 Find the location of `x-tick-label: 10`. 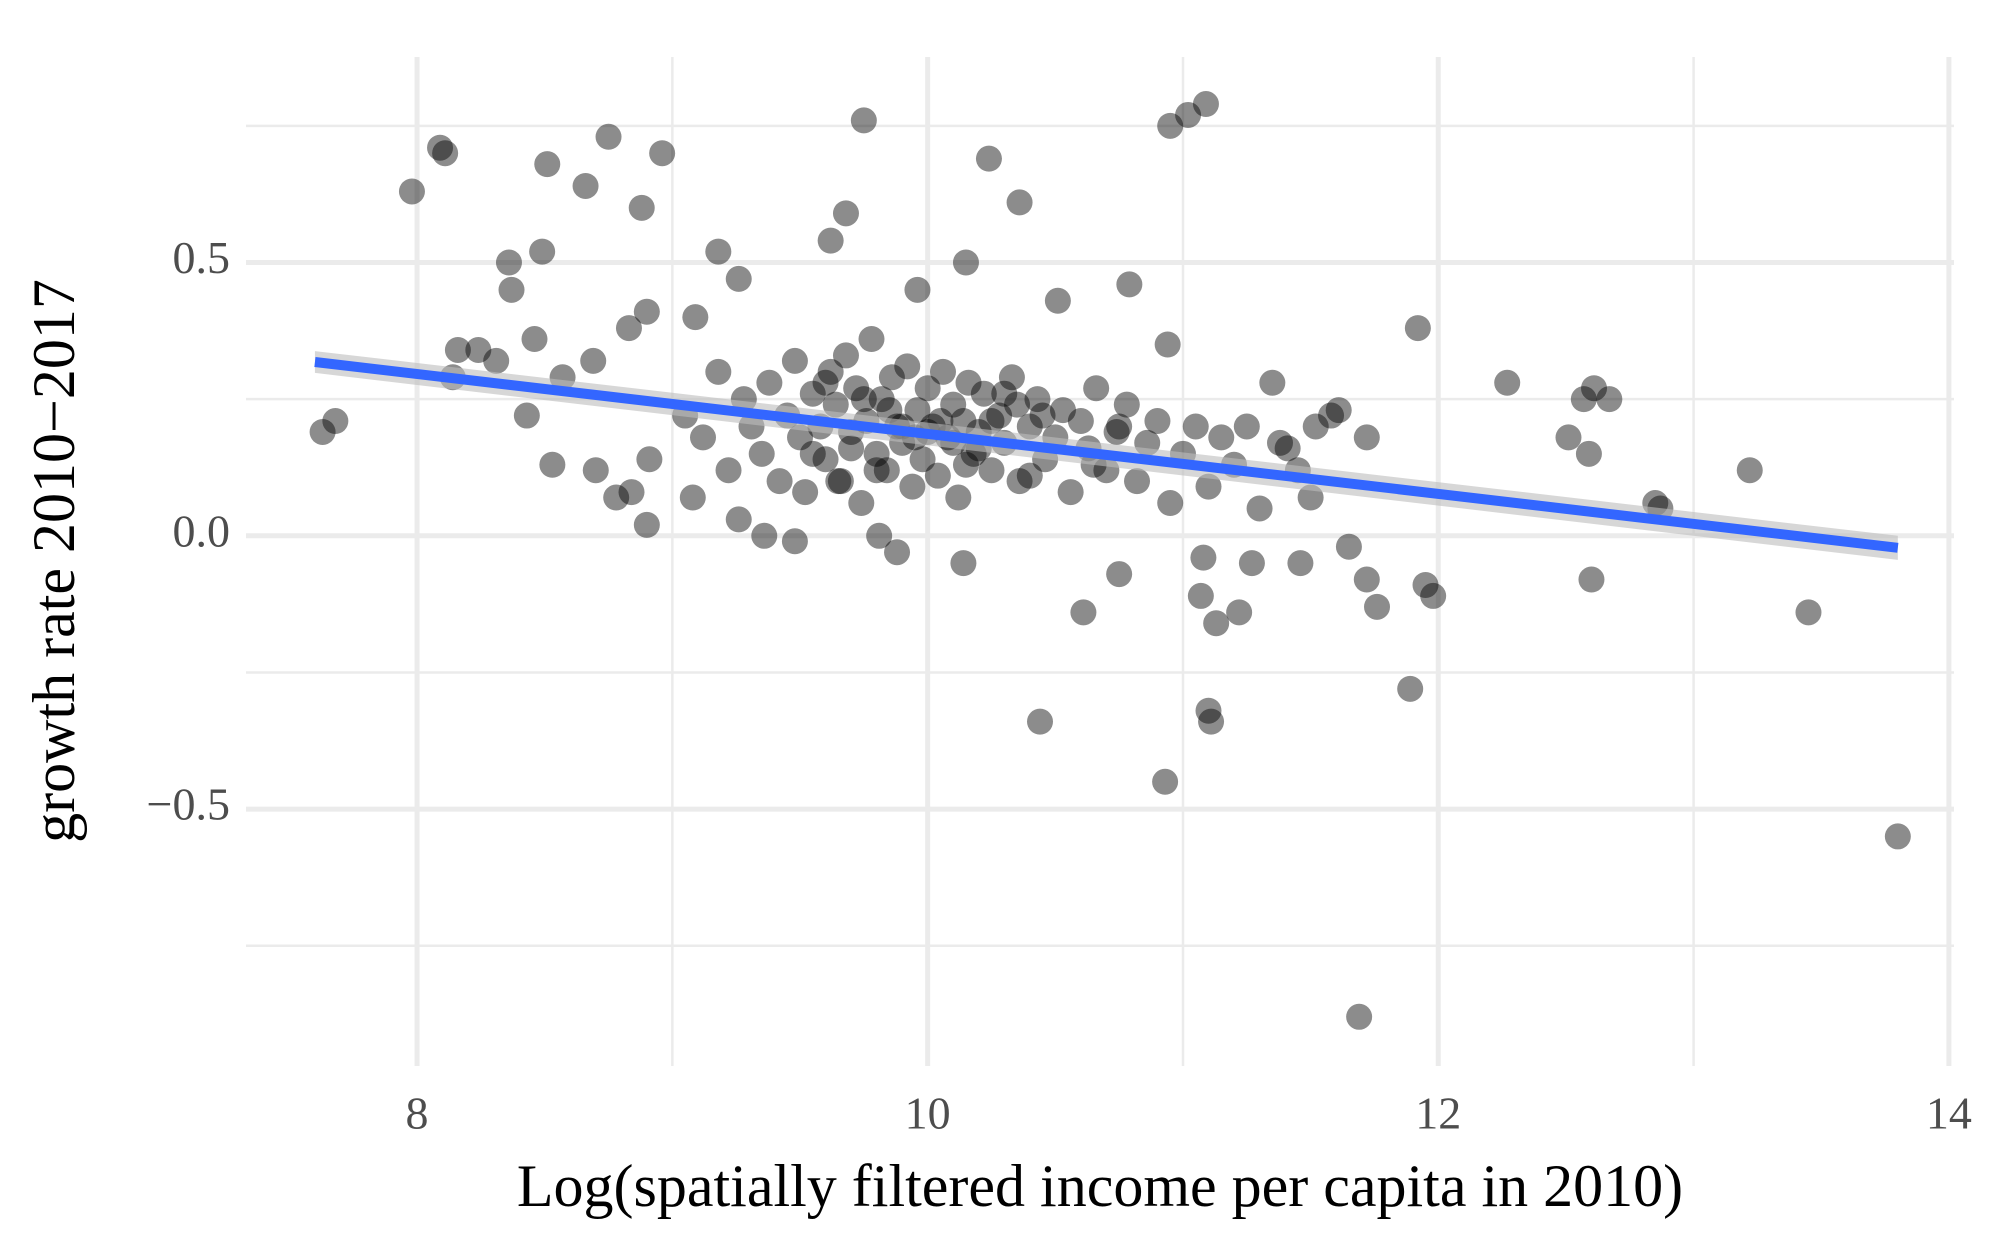

x-tick-label: 10 is located at coordinates (928, 1113).